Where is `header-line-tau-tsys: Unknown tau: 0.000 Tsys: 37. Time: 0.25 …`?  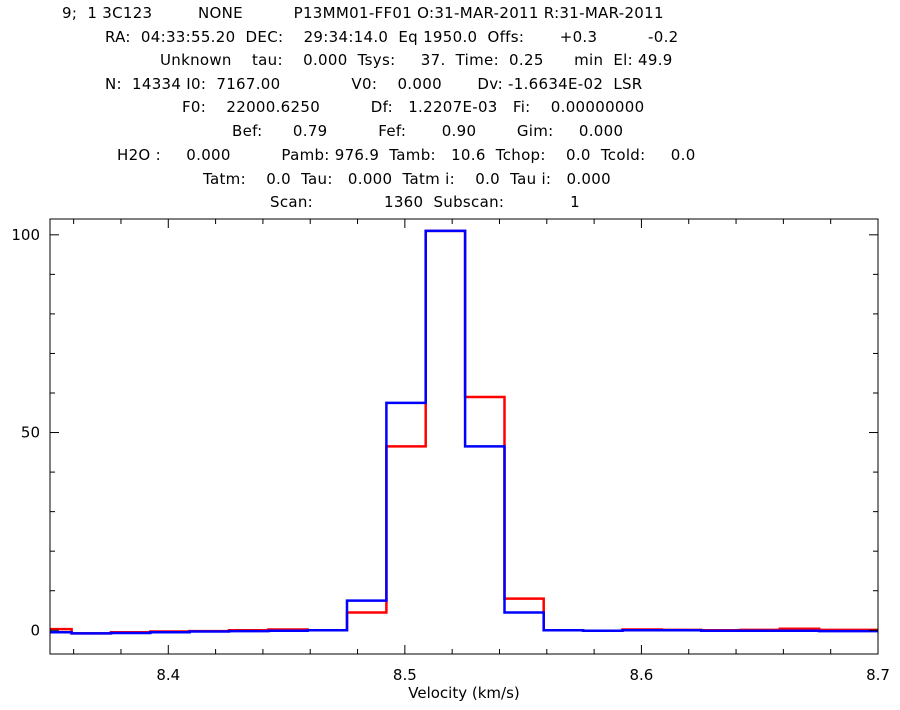 header-line-tau-tsys: Unknown tau: 0.000 Tsys: 37. Time: 0.25 … is located at coordinates (416, 60).